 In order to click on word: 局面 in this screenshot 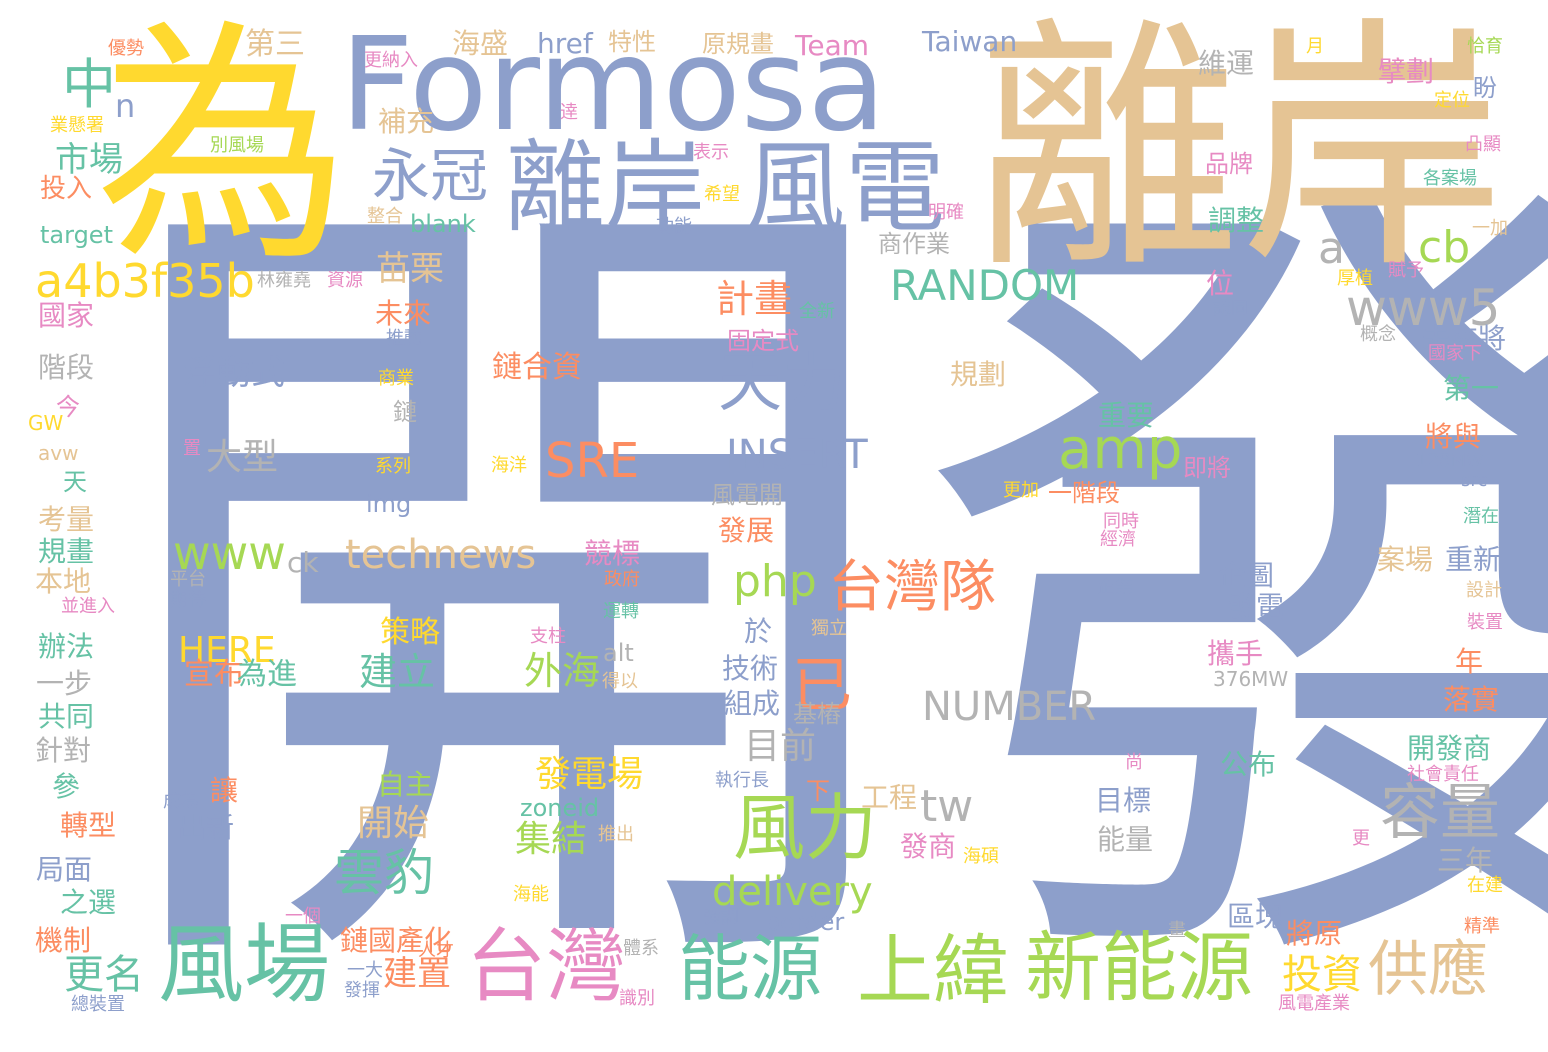, I will do `click(64, 869)`.